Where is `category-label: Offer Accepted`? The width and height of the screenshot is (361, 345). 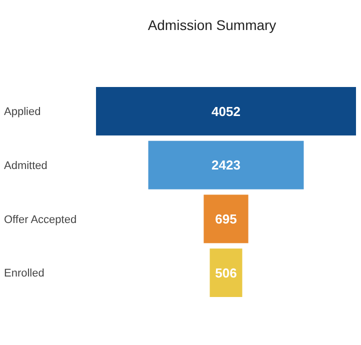
category-label: Offer Accepted is located at coordinates (40, 220).